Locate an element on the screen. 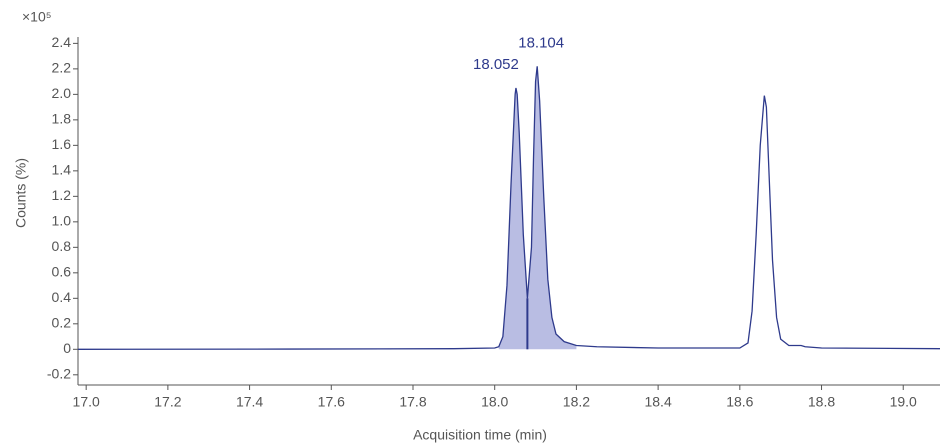 Image resolution: width=940 pixels, height=446 pixels. y-tick-label: 1.2 is located at coordinates (62, 195).